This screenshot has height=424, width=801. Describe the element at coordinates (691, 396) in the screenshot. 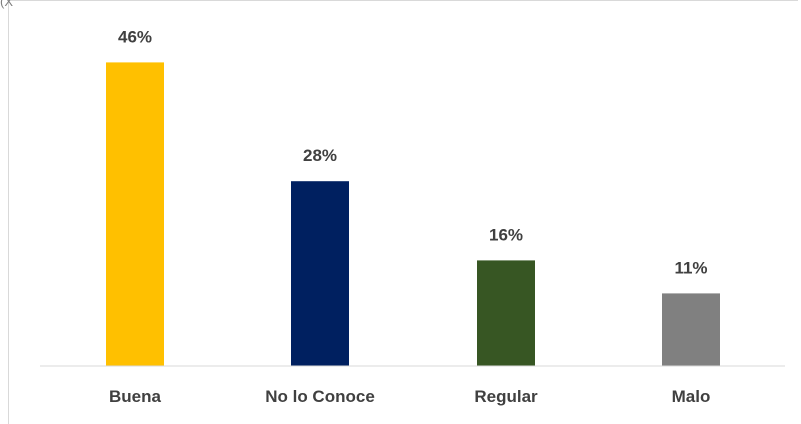

I see `category-label: Malo` at that location.